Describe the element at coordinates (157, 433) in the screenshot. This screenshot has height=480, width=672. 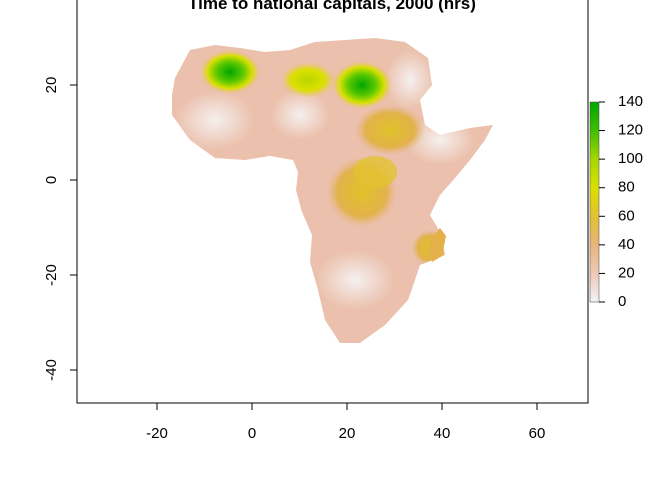
I see `x-tick-label: -20` at that location.